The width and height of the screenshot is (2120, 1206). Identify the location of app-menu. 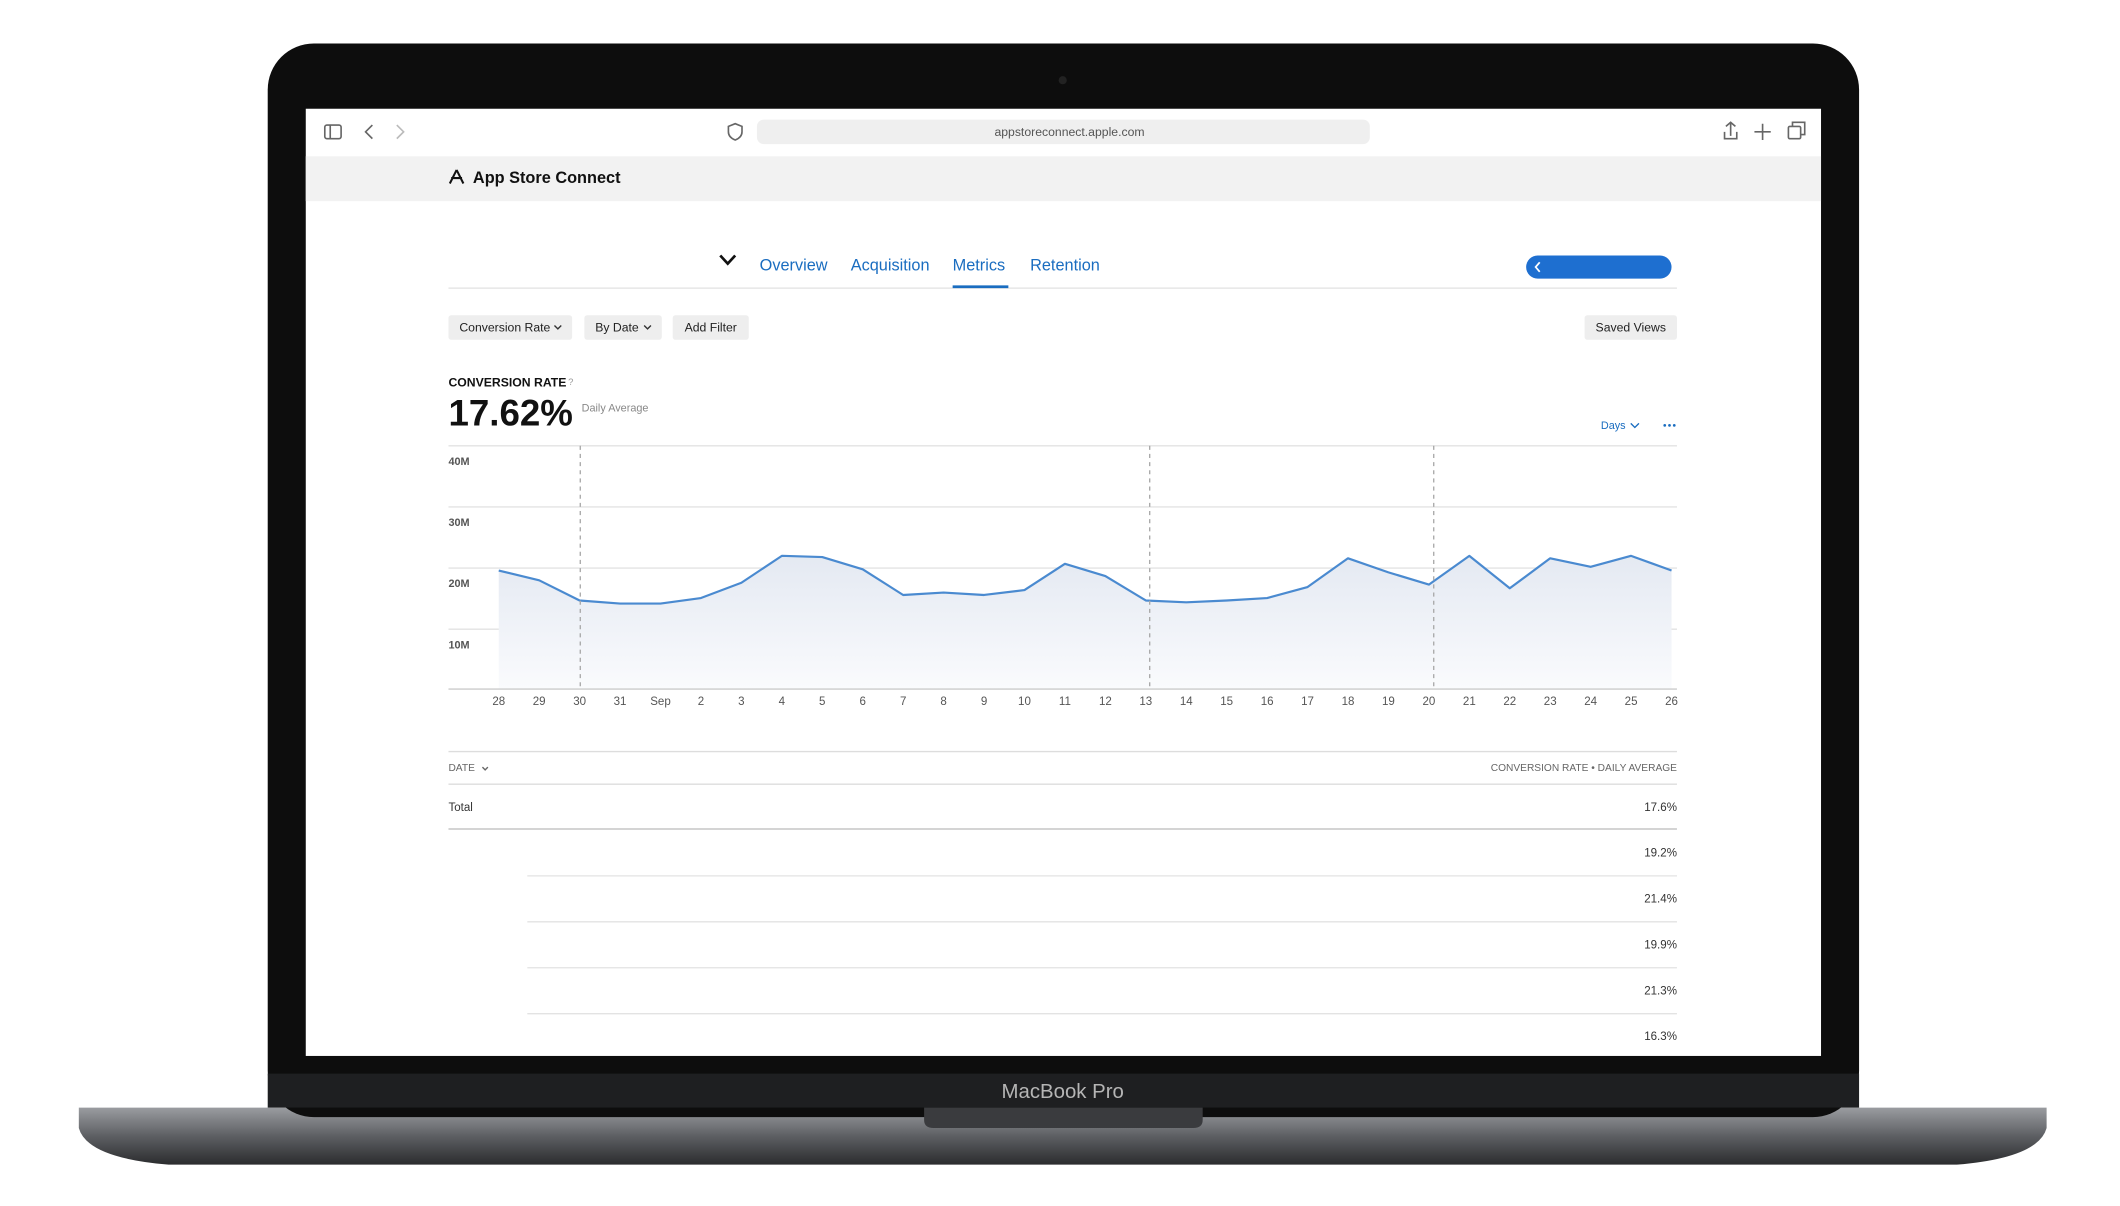
(728, 260).